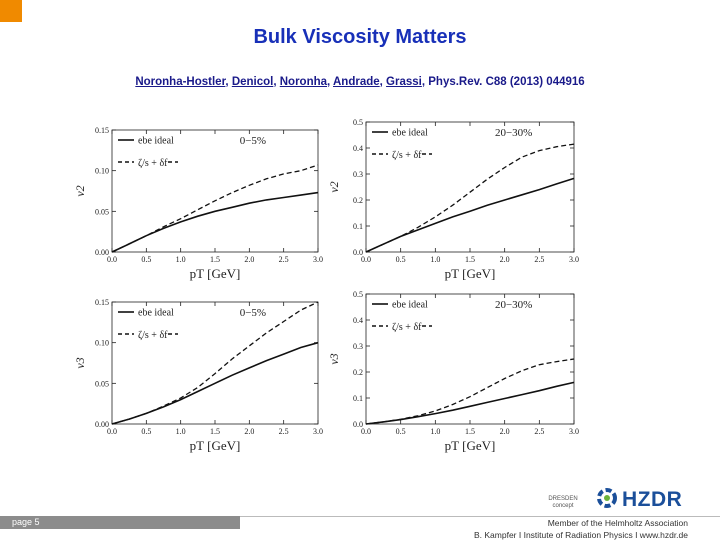 Image resolution: width=720 pixels, height=540 pixels. What do you see at coordinates (607, 498) in the screenshot?
I see `hzdr-logo-icon` at bounding box center [607, 498].